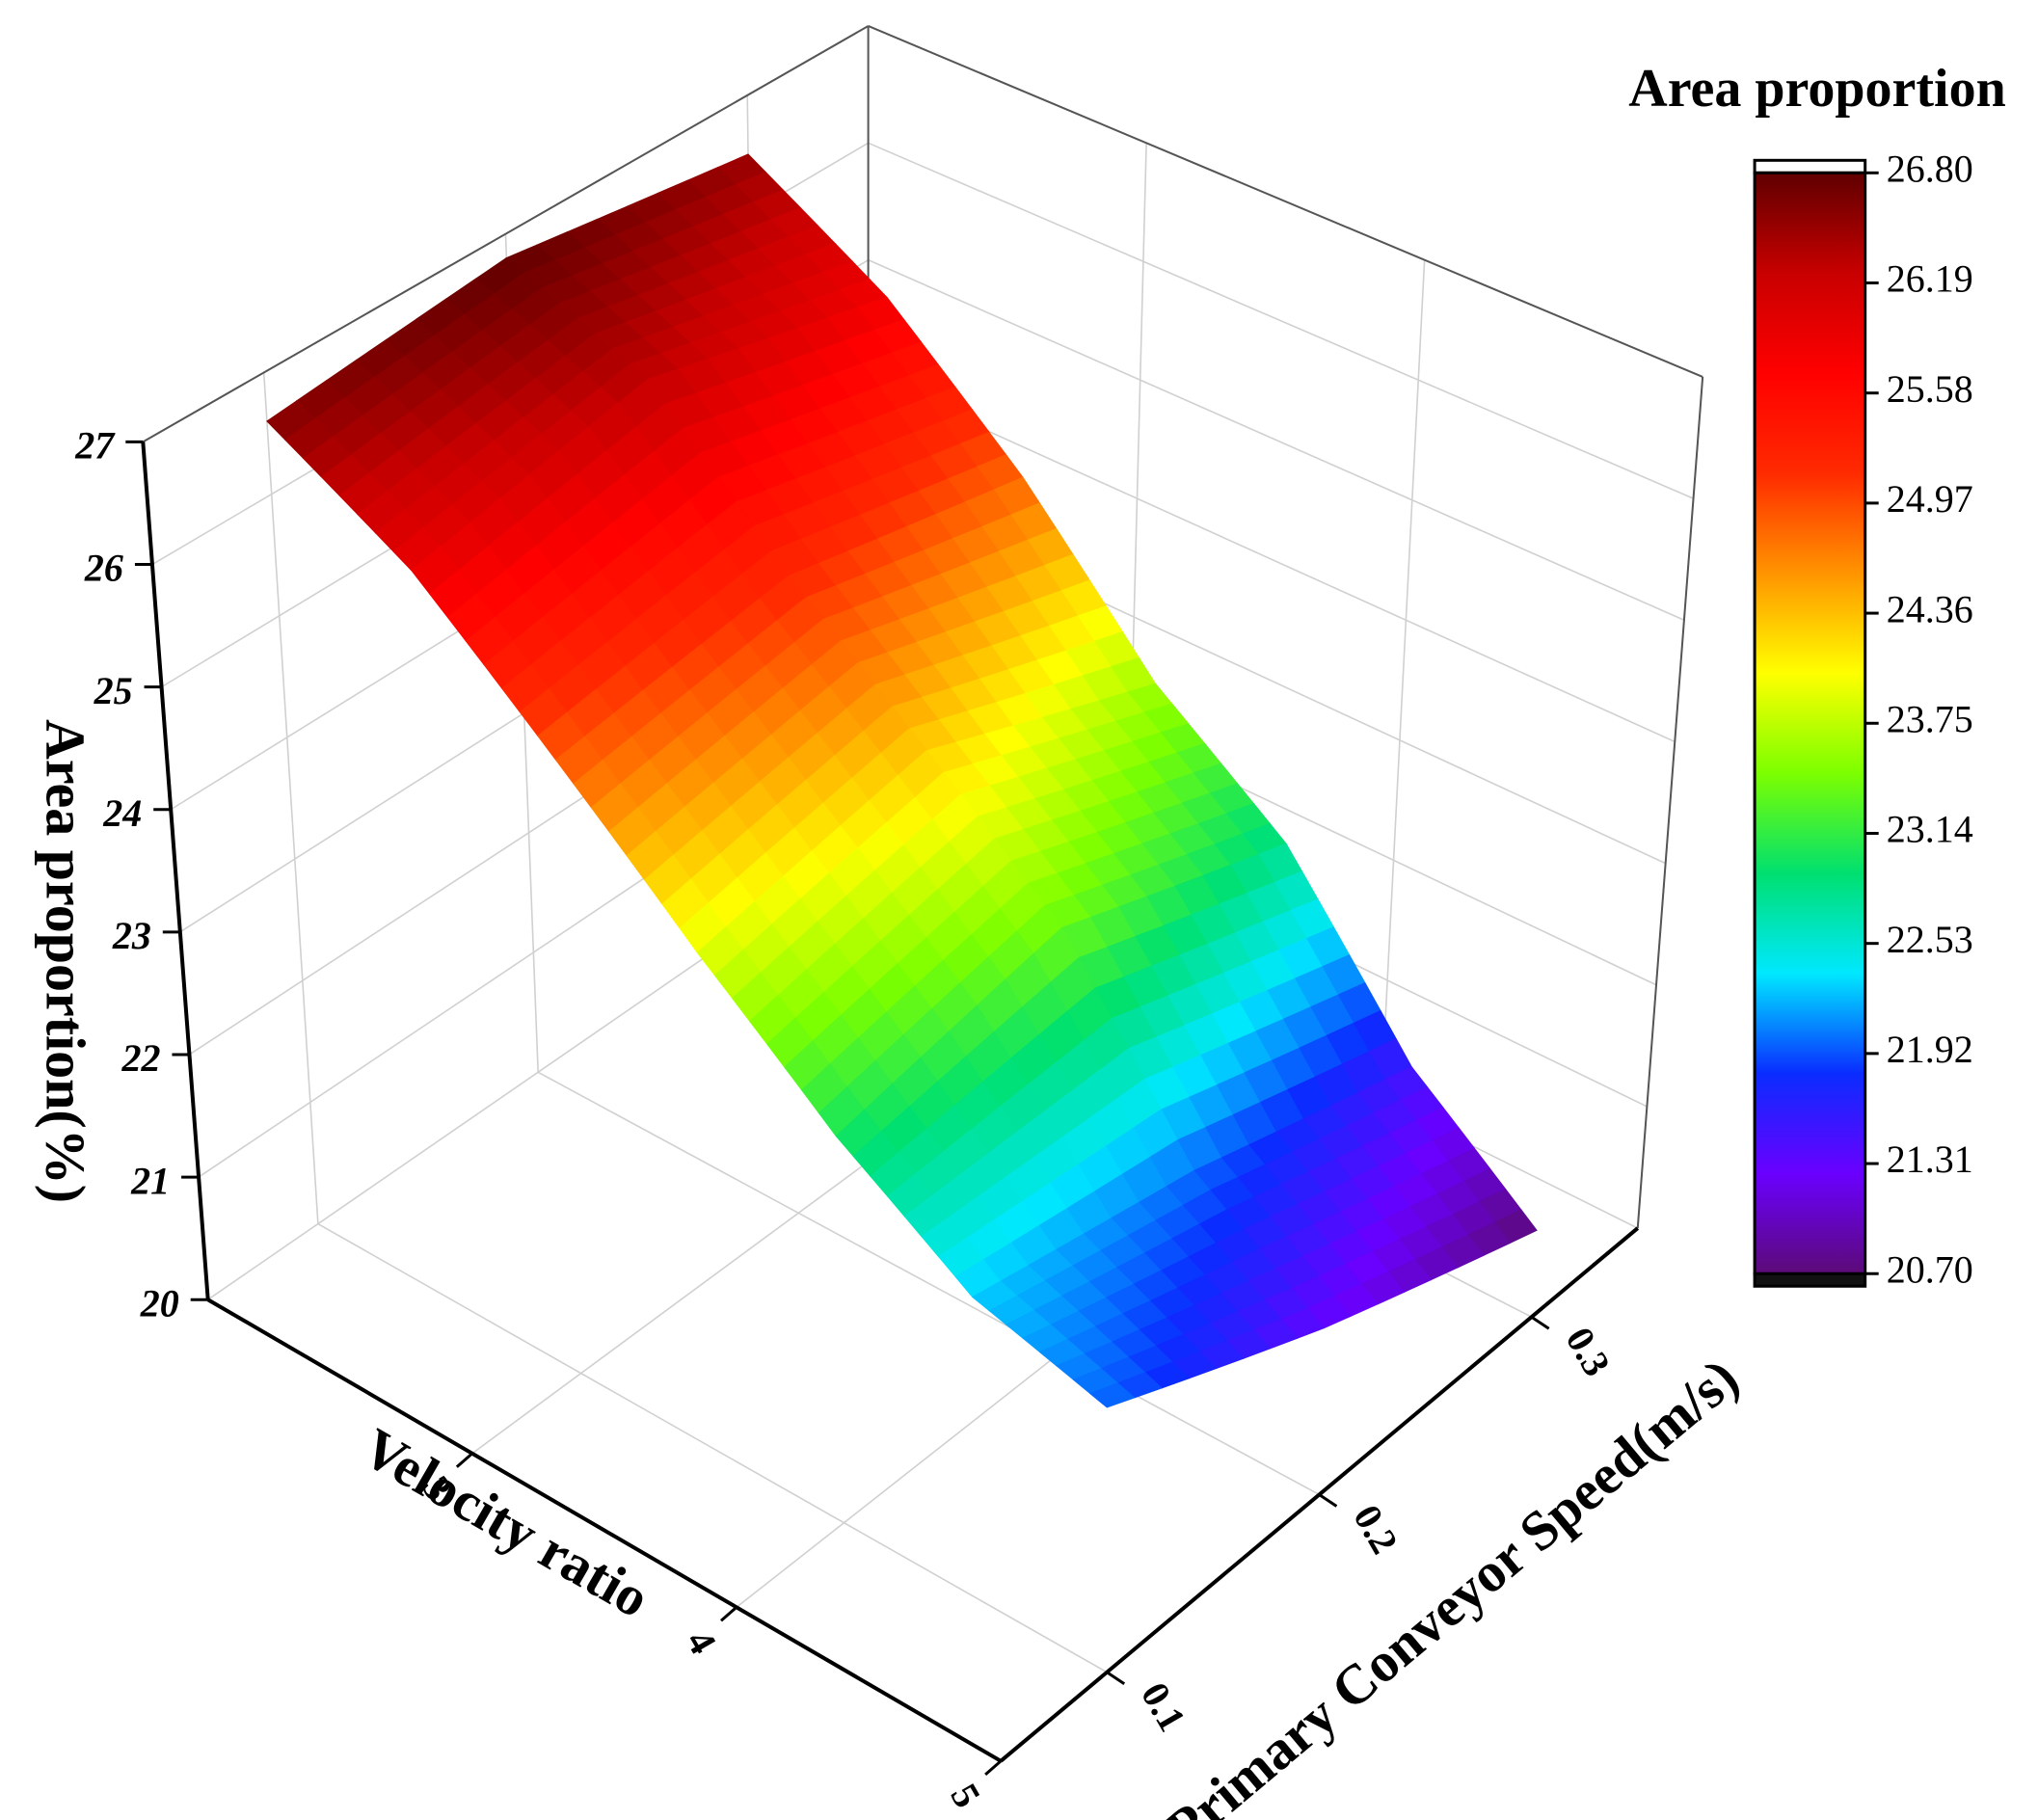 The width and height of the screenshot is (2038, 1820). I want to click on y-tick-label: 0.1, so click(1163, 1707).